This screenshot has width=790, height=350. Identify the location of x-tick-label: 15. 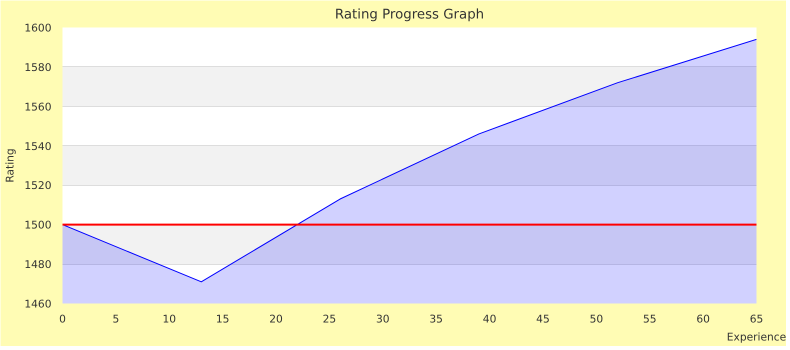
(223, 319).